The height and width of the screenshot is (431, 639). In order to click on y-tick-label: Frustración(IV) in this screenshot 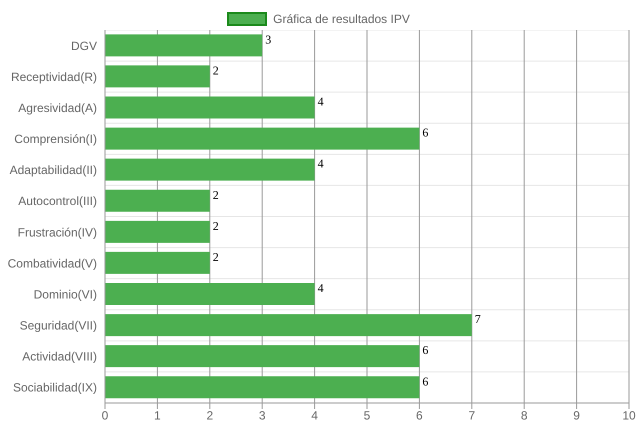, I will do `click(57, 232)`.